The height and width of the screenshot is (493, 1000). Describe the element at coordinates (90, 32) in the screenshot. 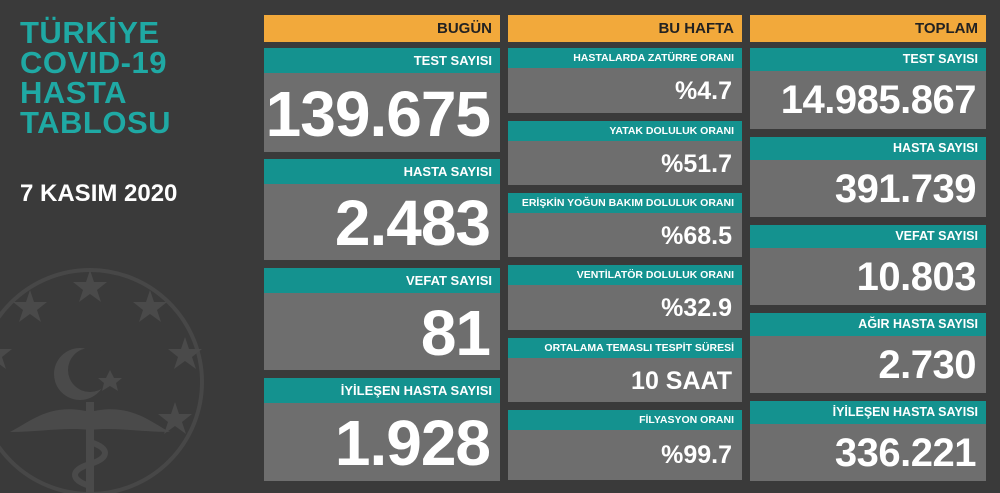

I see `title-line: TÜRKİYE` at that location.